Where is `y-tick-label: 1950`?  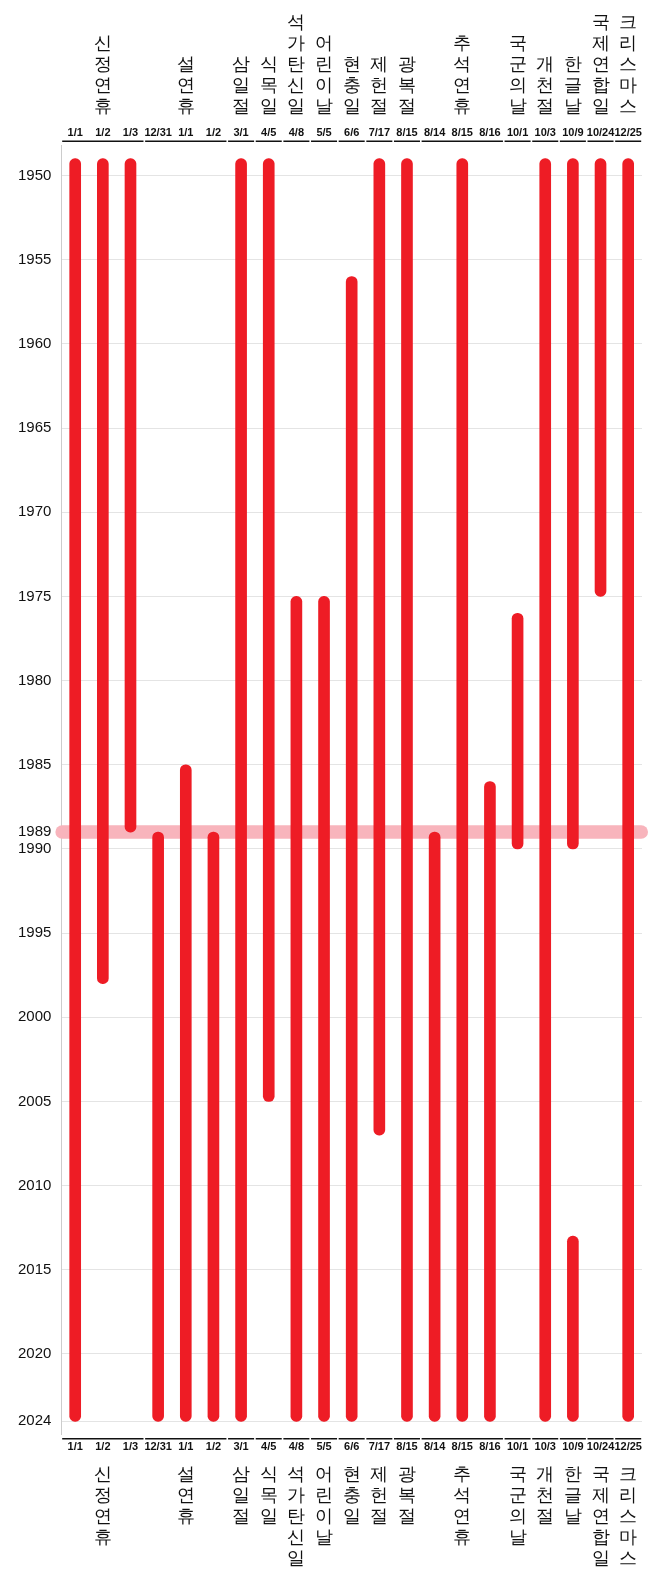 y-tick-label: 1950 is located at coordinates (34, 174).